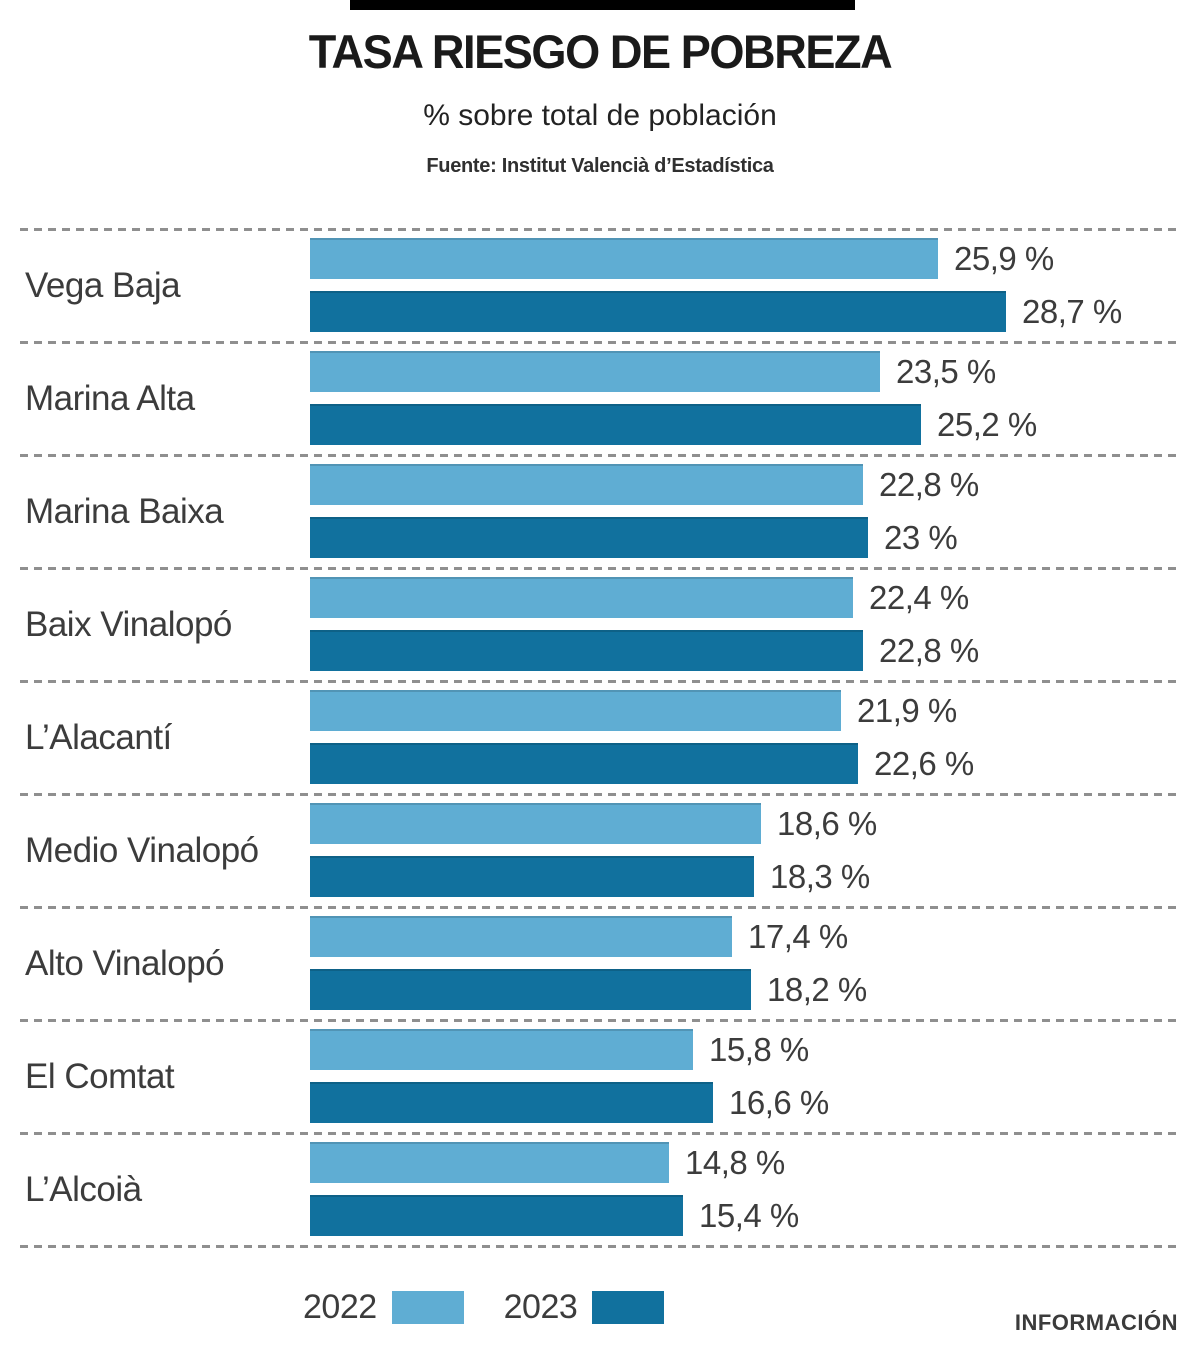  Describe the element at coordinates (716, 285) in the screenshot. I see `bar-group: 25,9 % 28,7 %` at that location.